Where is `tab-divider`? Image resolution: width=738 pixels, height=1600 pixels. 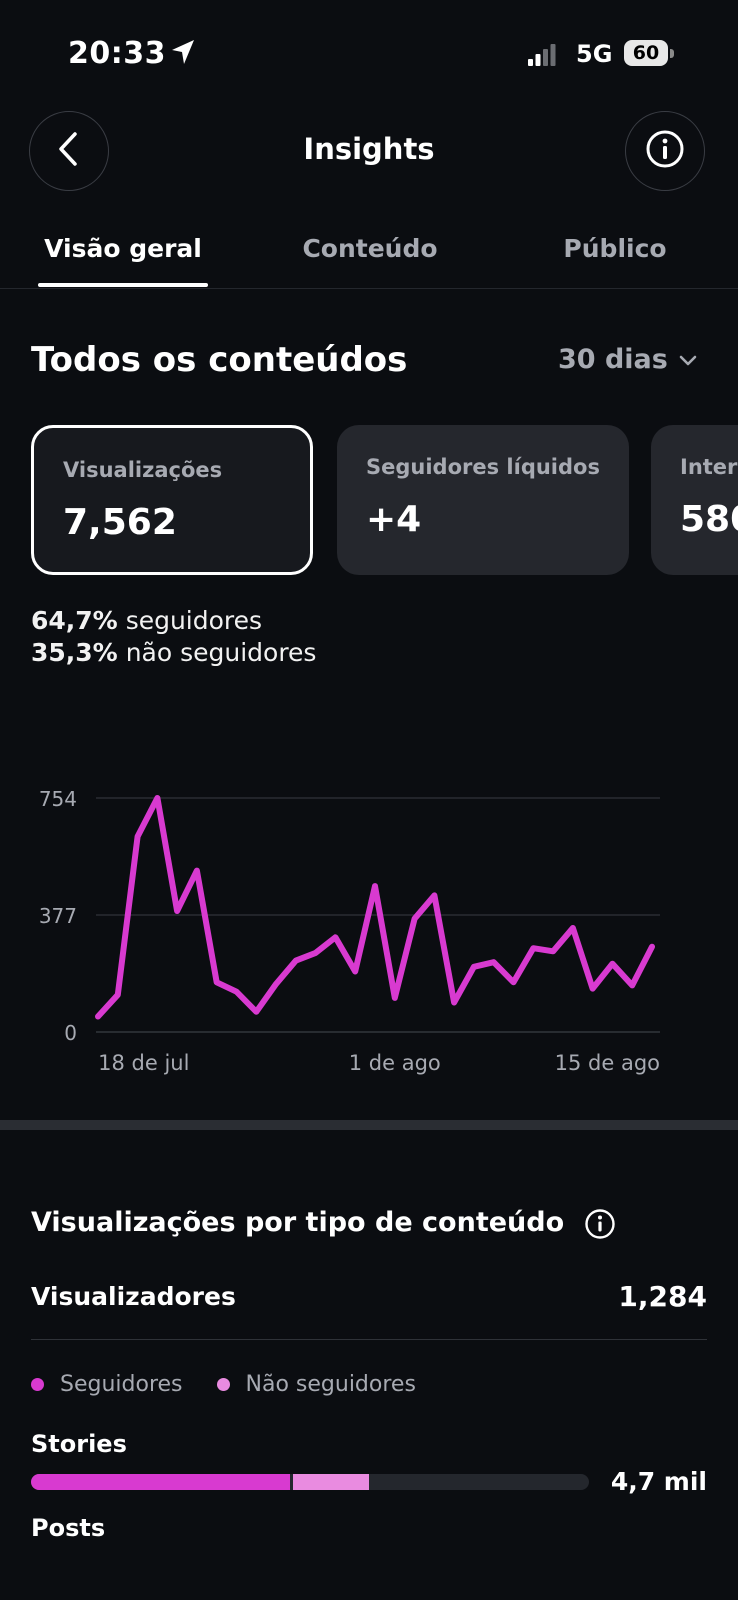
tab-divider is located at coordinates (369, 288).